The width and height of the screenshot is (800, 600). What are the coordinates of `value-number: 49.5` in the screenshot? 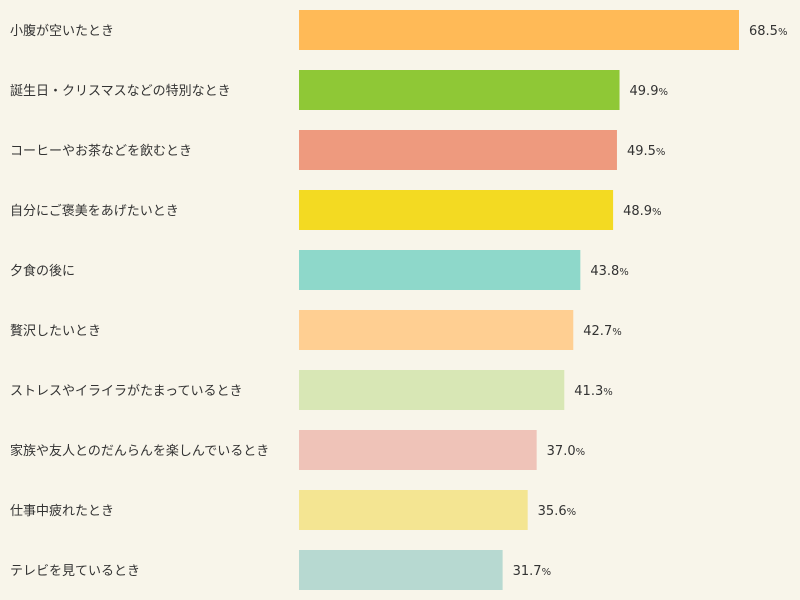 It's located at (641, 151).